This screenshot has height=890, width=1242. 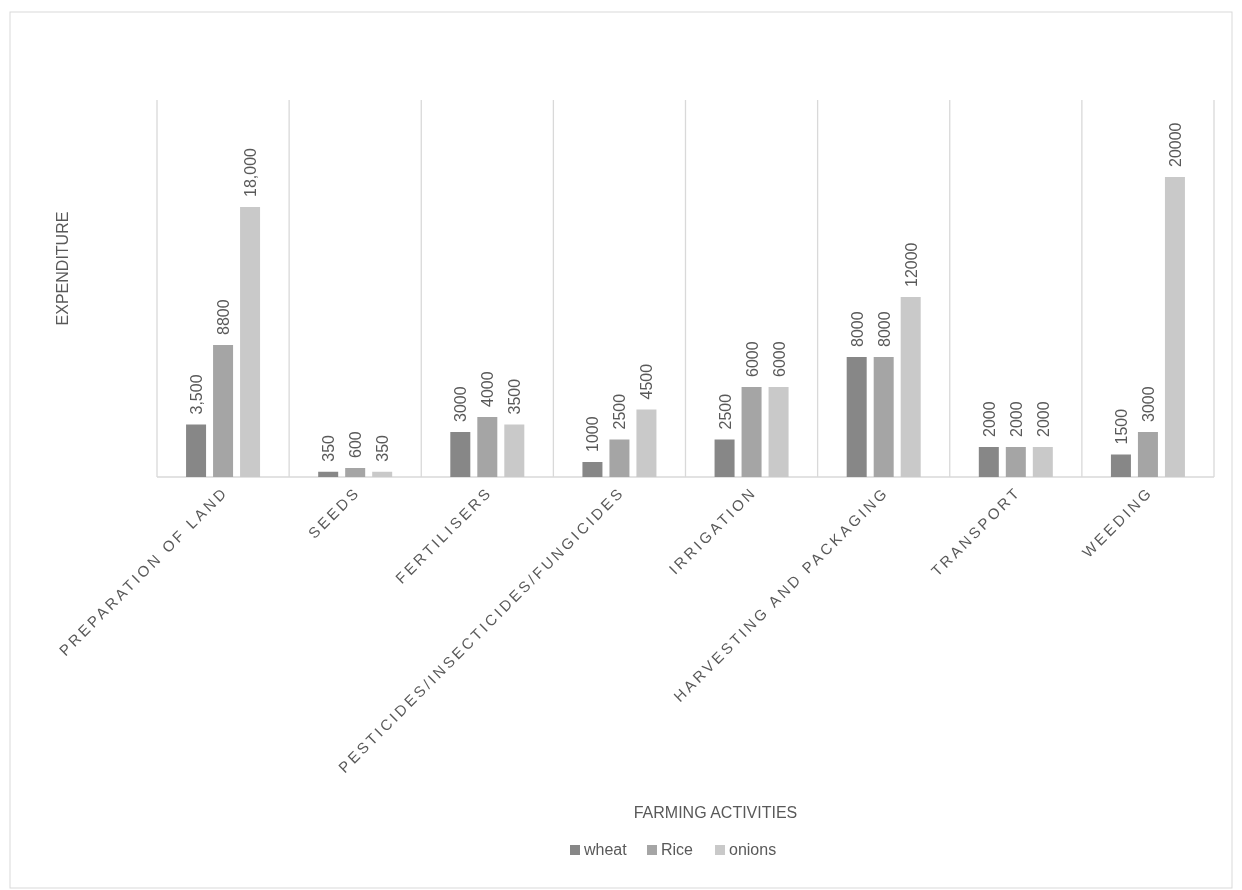 I want to click on legend-label: onions, so click(x=753, y=849).